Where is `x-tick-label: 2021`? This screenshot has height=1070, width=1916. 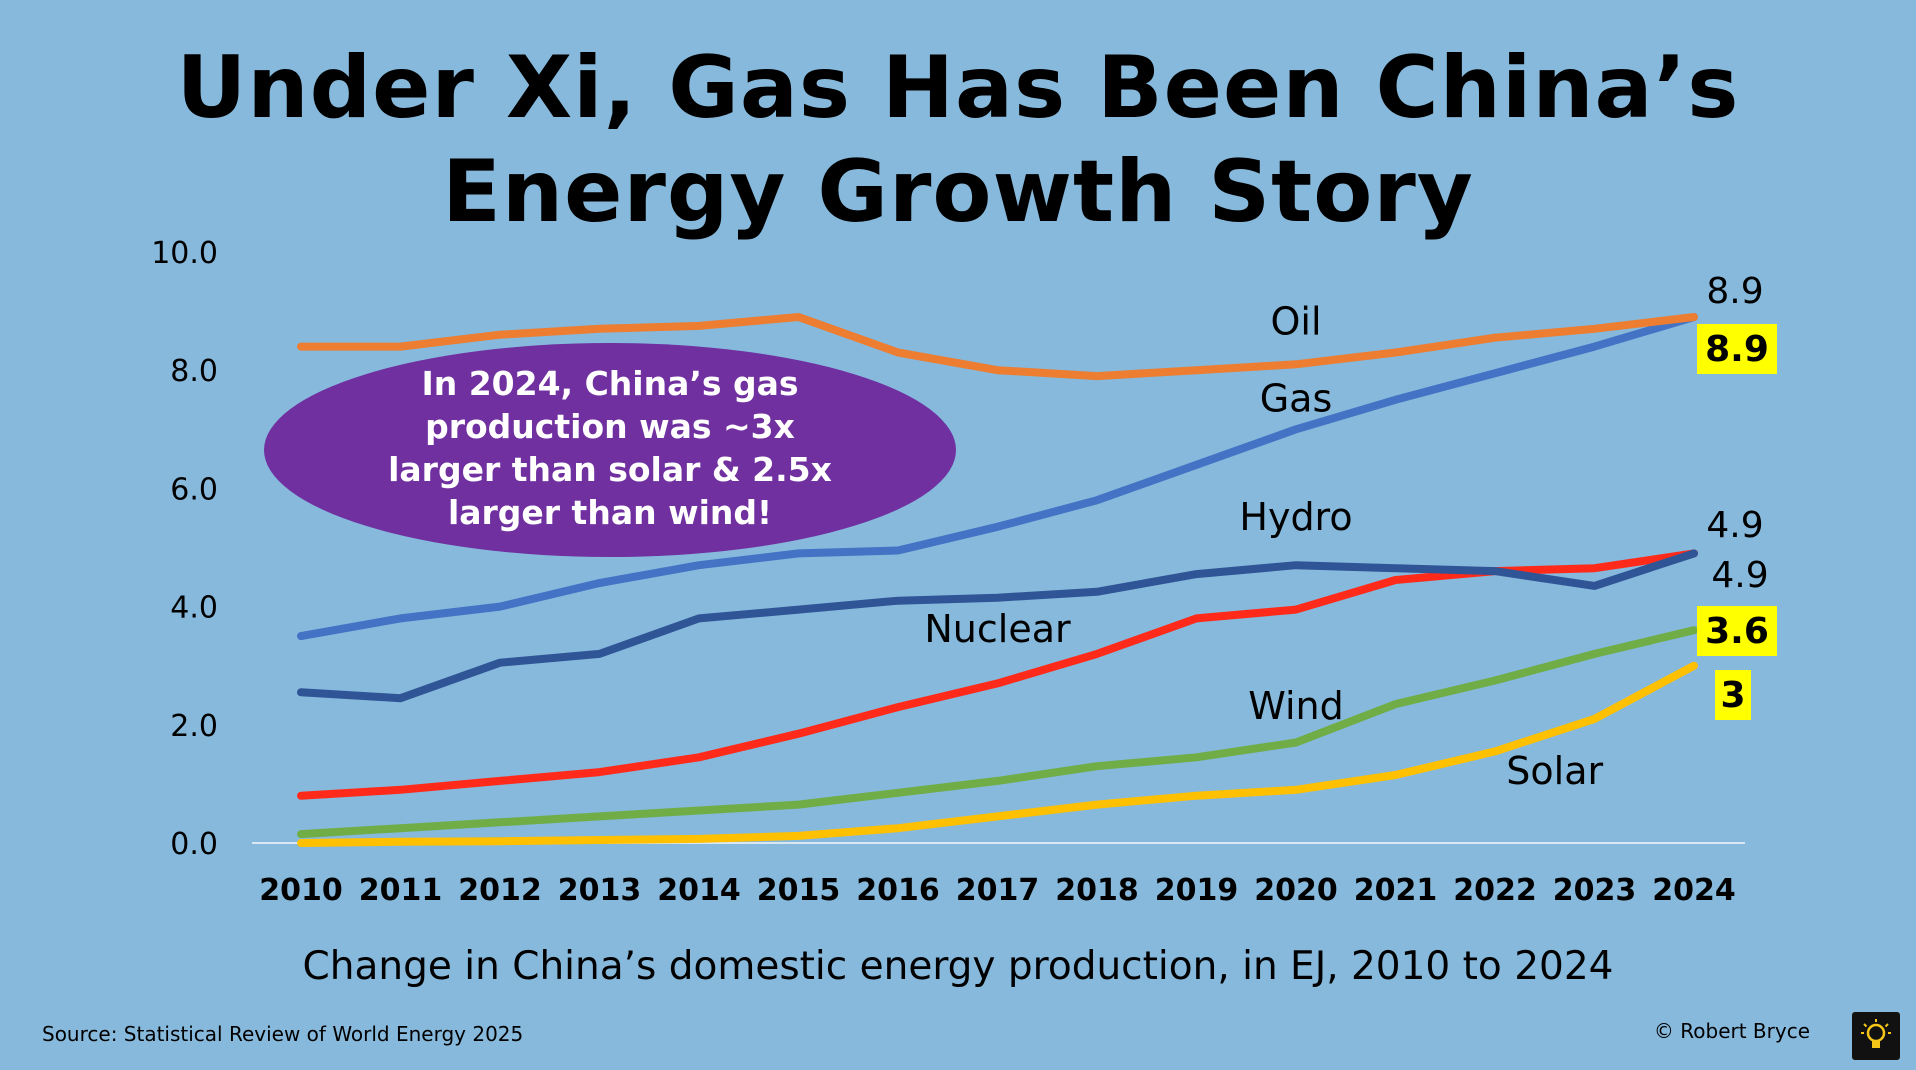
x-tick-label: 2021 is located at coordinates (1396, 890).